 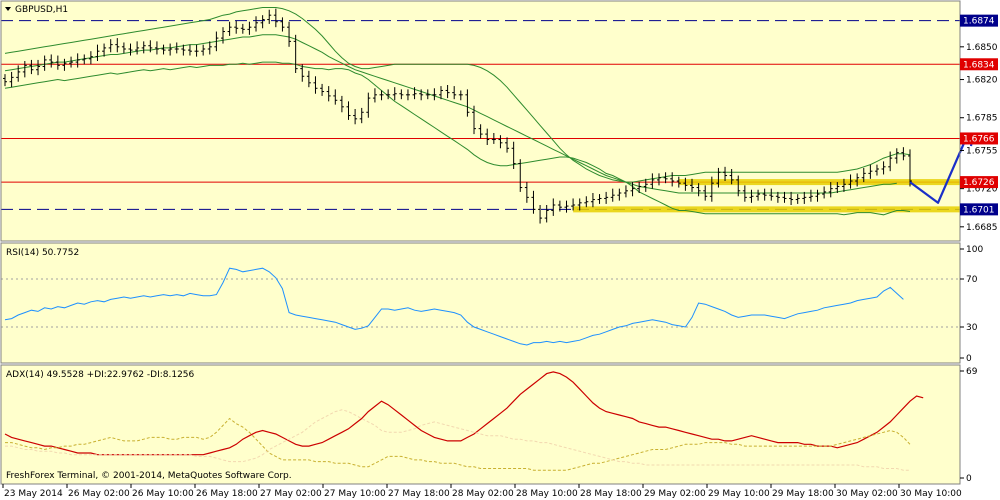 What do you see at coordinates (41, 10) in the screenshot?
I see `price-panel-title: GBPUSD,H1` at bounding box center [41, 10].